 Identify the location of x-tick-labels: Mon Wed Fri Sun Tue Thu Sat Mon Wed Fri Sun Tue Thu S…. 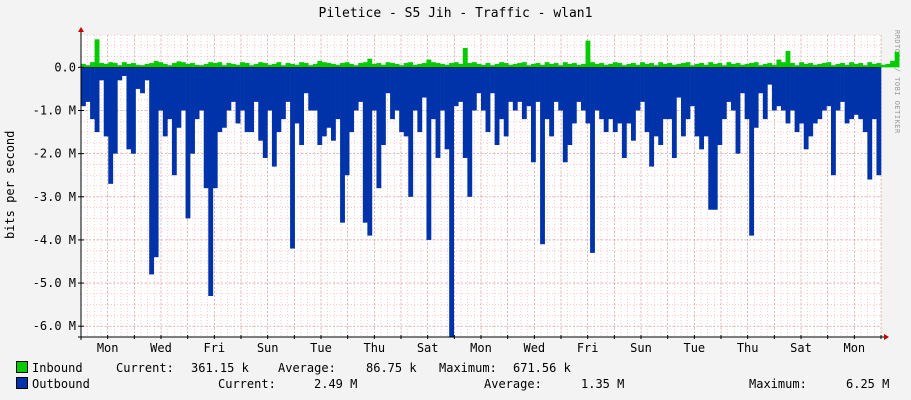
(481, 345).